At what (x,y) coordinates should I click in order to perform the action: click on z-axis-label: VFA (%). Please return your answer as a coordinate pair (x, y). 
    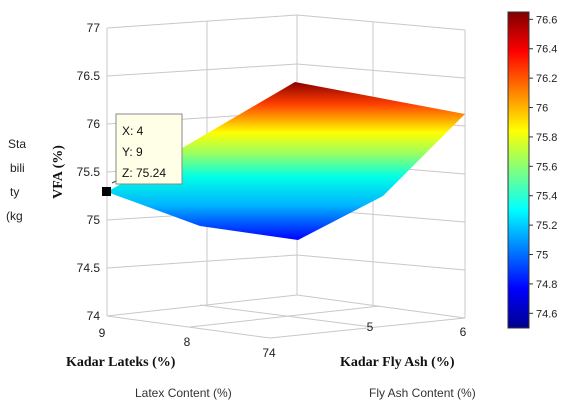
    Looking at the image, I should click on (58, 172).